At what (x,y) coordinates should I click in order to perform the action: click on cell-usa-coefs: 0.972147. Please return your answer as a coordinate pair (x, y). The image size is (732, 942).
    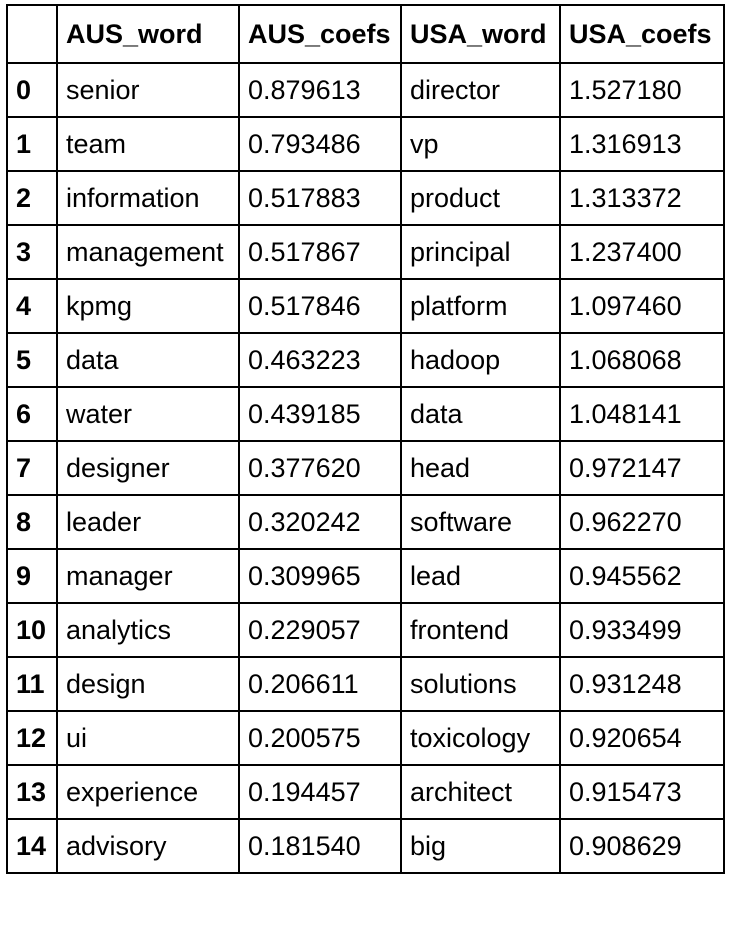
    Looking at the image, I should click on (642, 468).